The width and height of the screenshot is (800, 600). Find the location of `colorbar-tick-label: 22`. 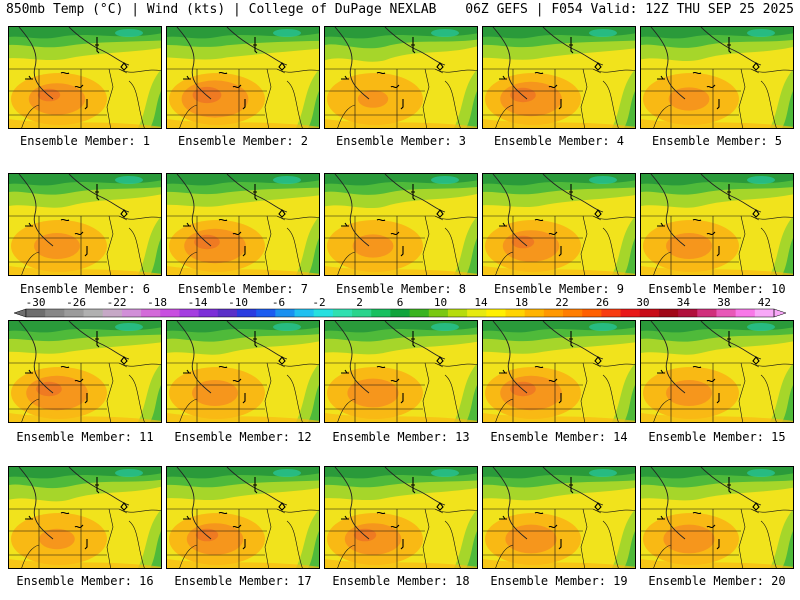

colorbar-tick-label: 22 is located at coordinates (561, 302).